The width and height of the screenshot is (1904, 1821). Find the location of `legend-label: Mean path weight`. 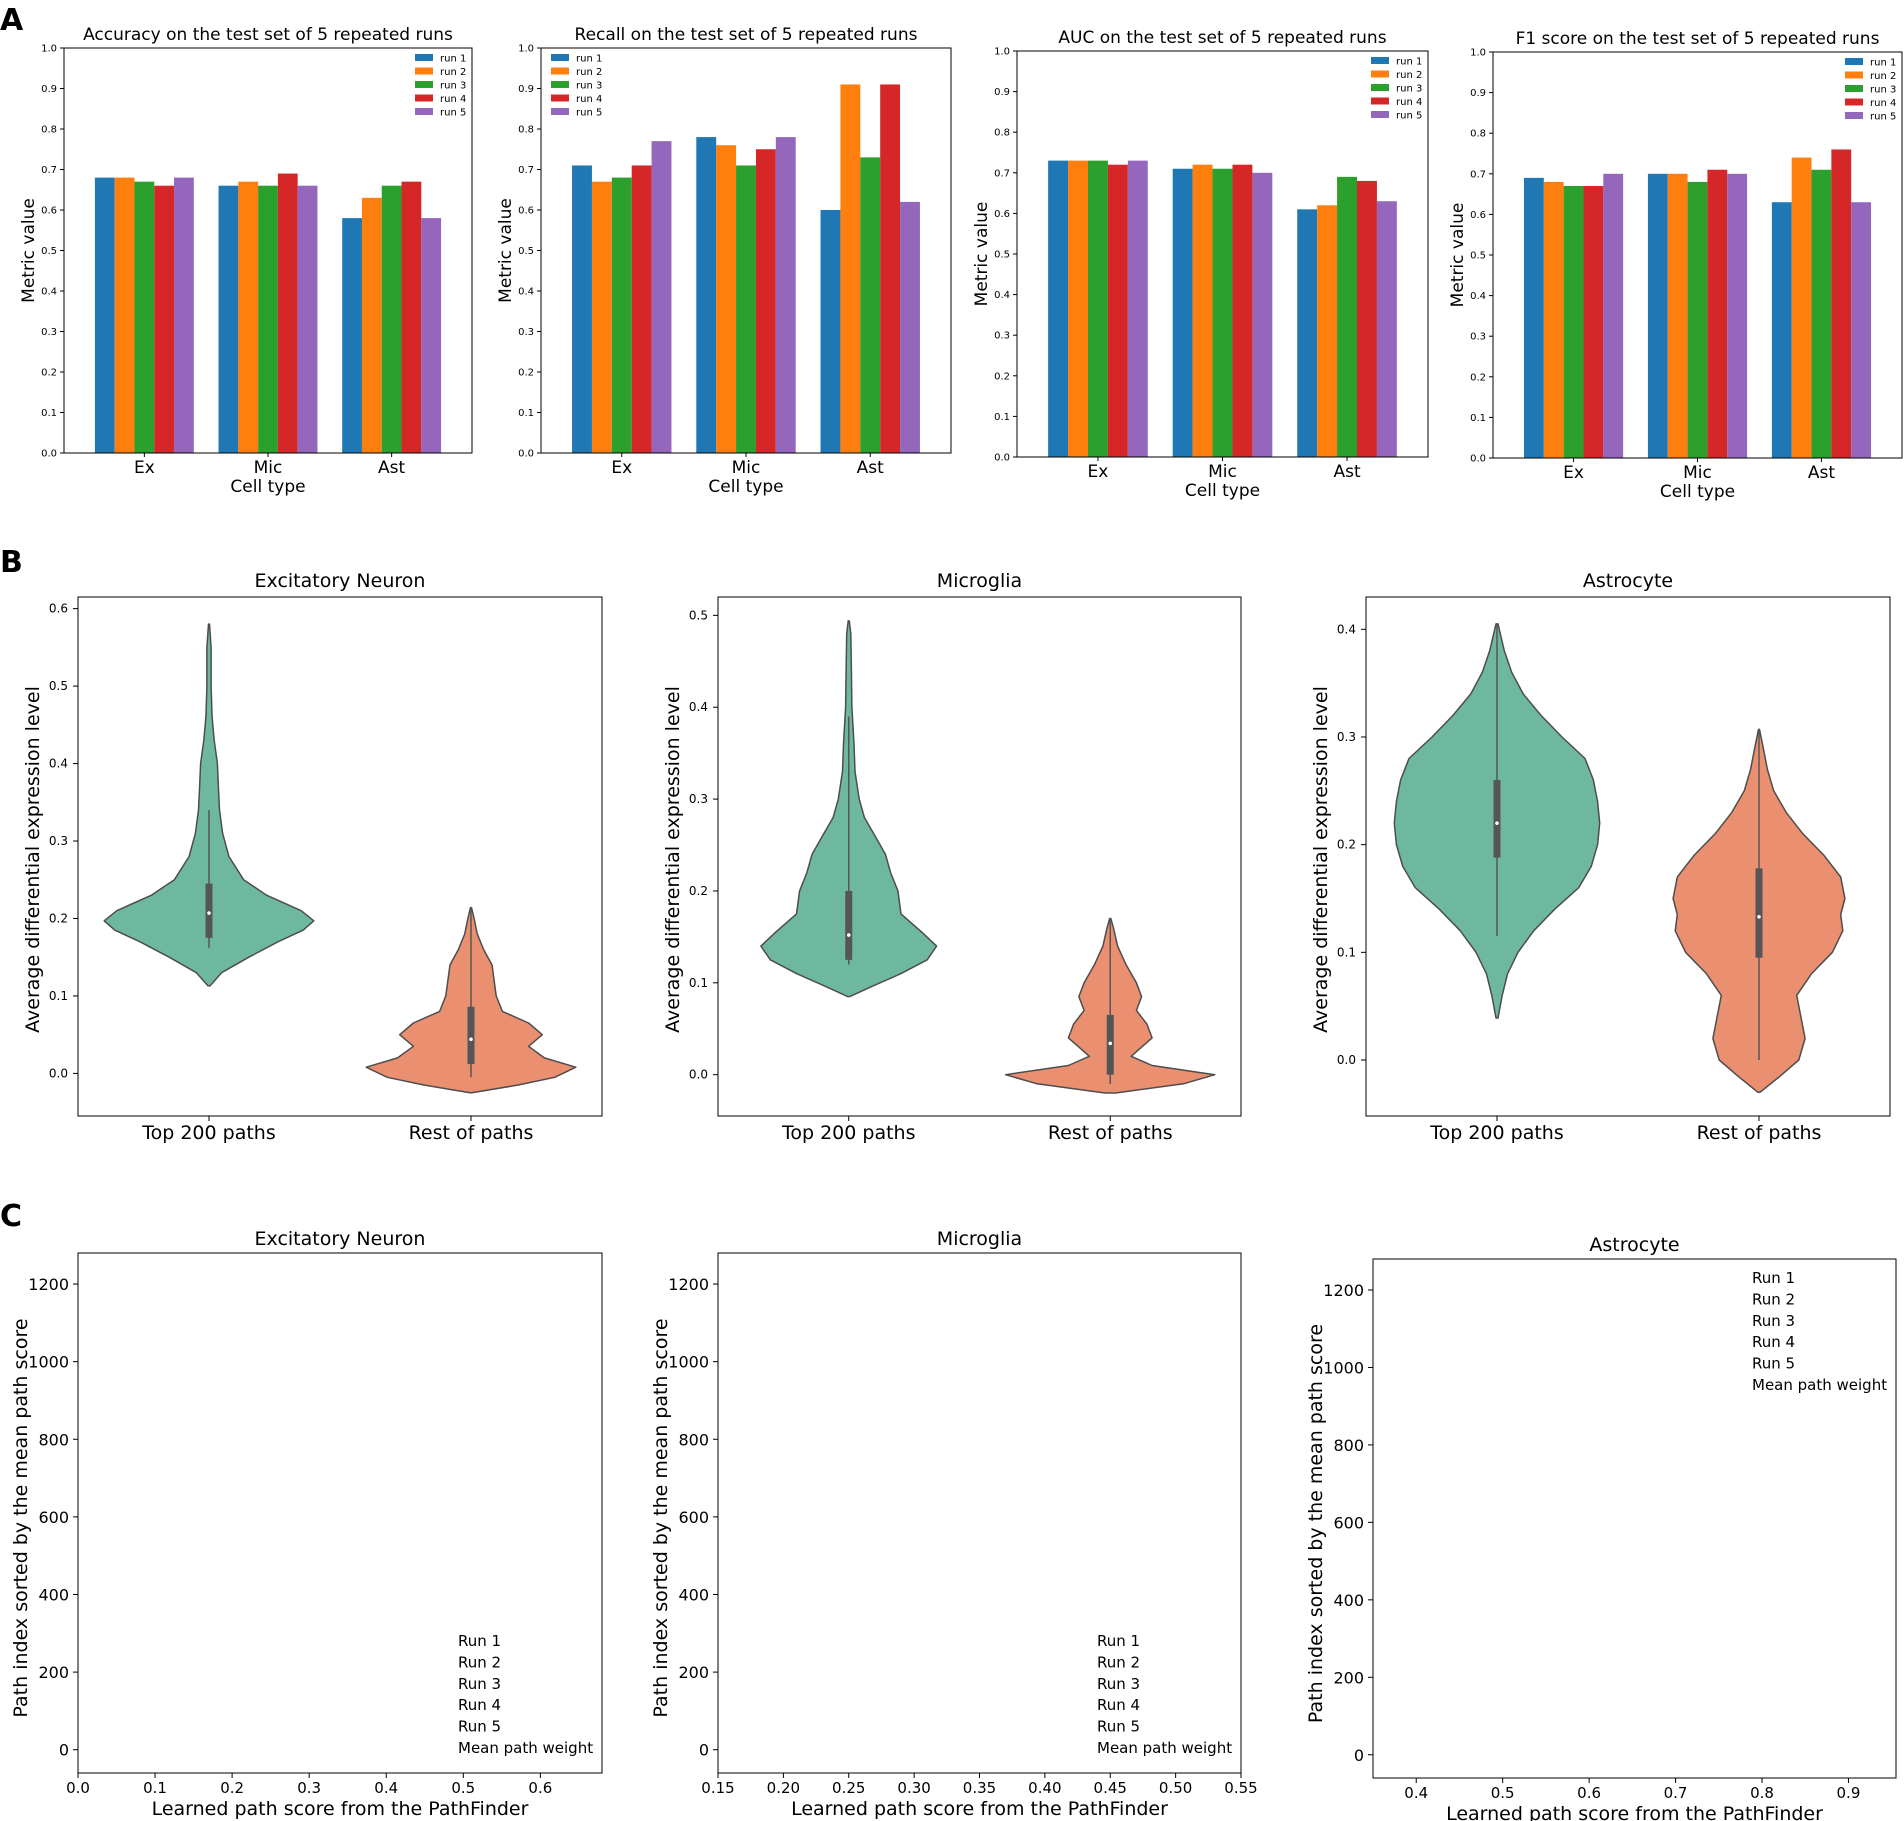

legend-label: Mean path weight is located at coordinates (525, 1748).